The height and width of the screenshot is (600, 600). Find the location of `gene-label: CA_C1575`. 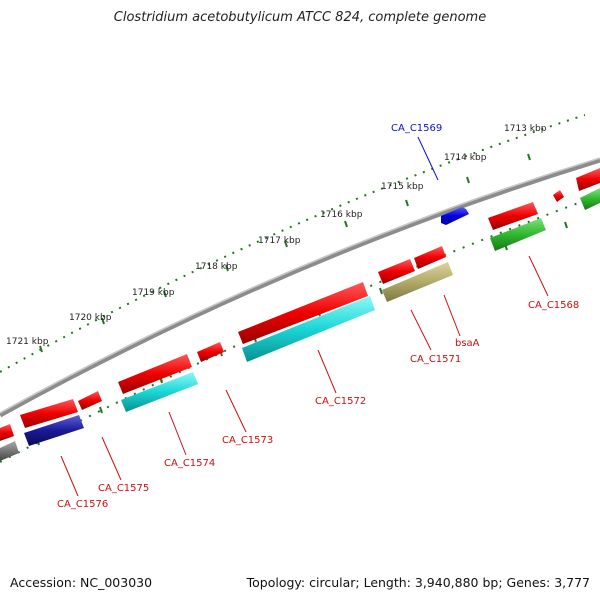

gene-label: CA_C1575 is located at coordinates (123, 488).